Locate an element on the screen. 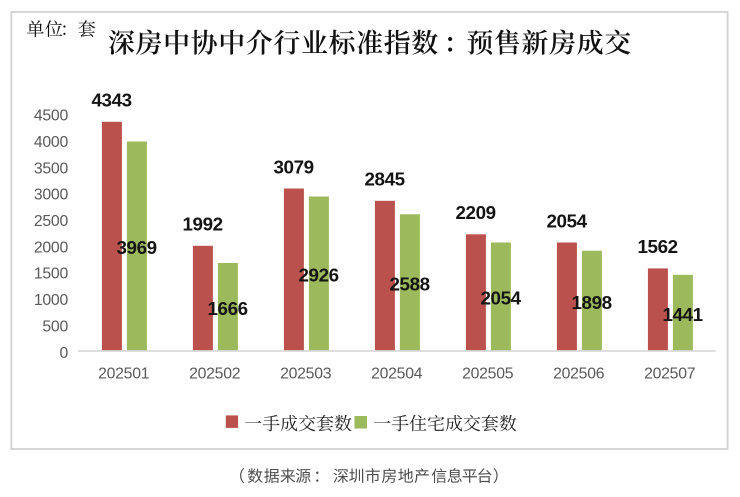 The width and height of the screenshot is (740, 497). svg-text: 202501 is located at coordinates (124, 373).